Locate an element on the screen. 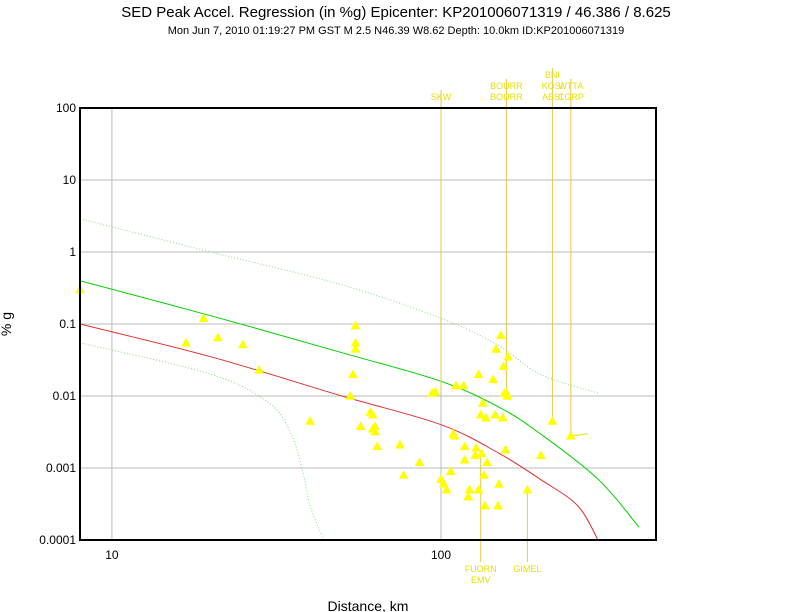 The width and height of the screenshot is (792, 612). station-label: ABSI is located at coordinates (552, 97).